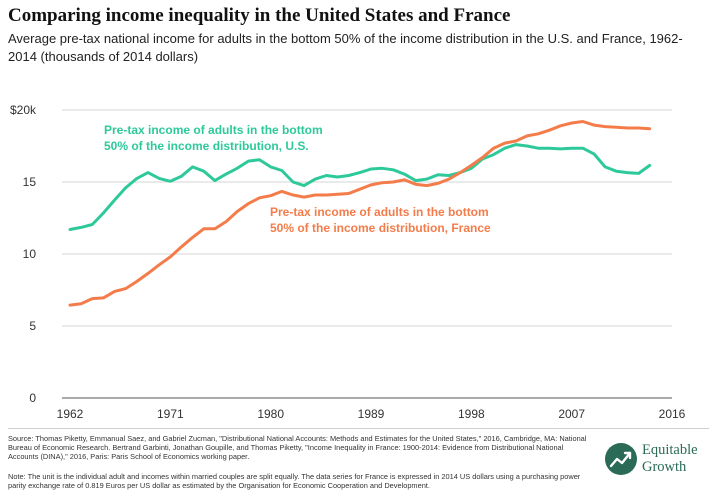 This screenshot has height=499, width=717. What do you see at coordinates (471, 414) in the screenshot?
I see `x-tick-label: 1998` at bounding box center [471, 414].